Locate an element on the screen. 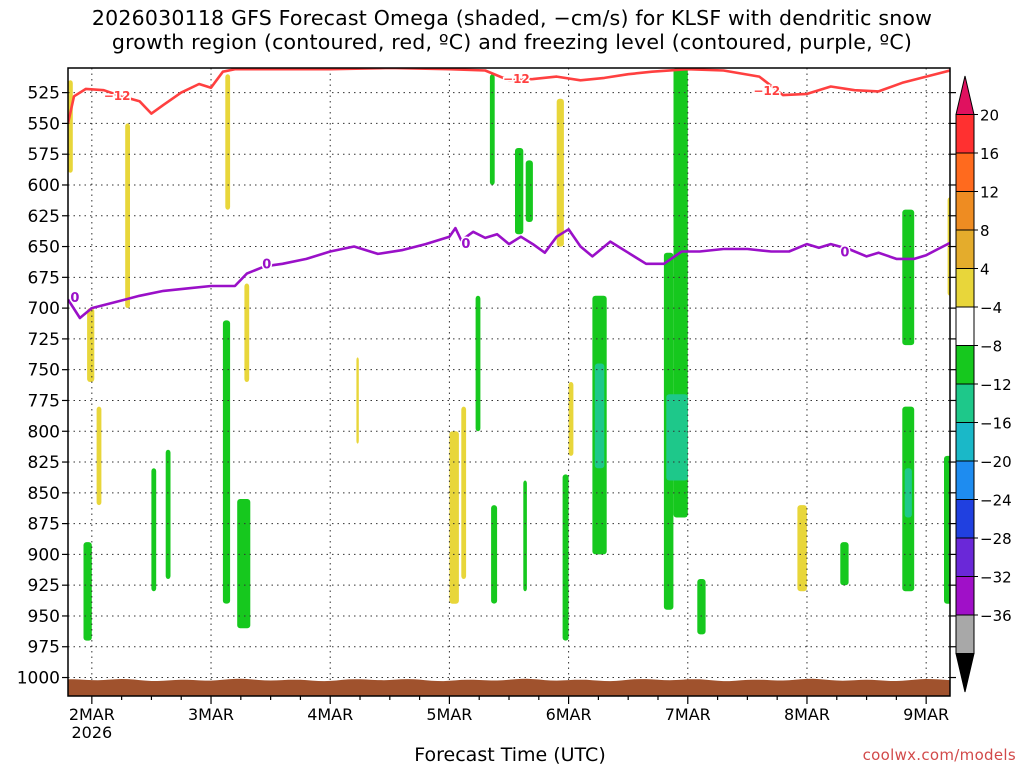 This screenshot has width=1024, height=768. y-tick-label: 875 is located at coordinates (44, 525).